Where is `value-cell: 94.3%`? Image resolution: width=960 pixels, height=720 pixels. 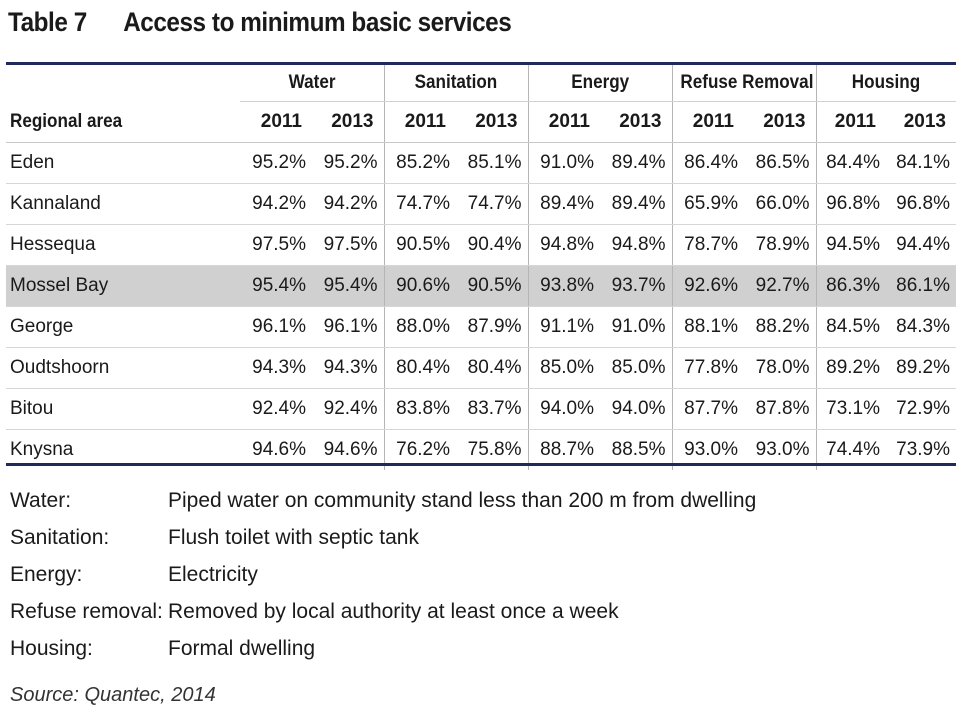 value-cell: 94.3% is located at coordinates (348, 368).